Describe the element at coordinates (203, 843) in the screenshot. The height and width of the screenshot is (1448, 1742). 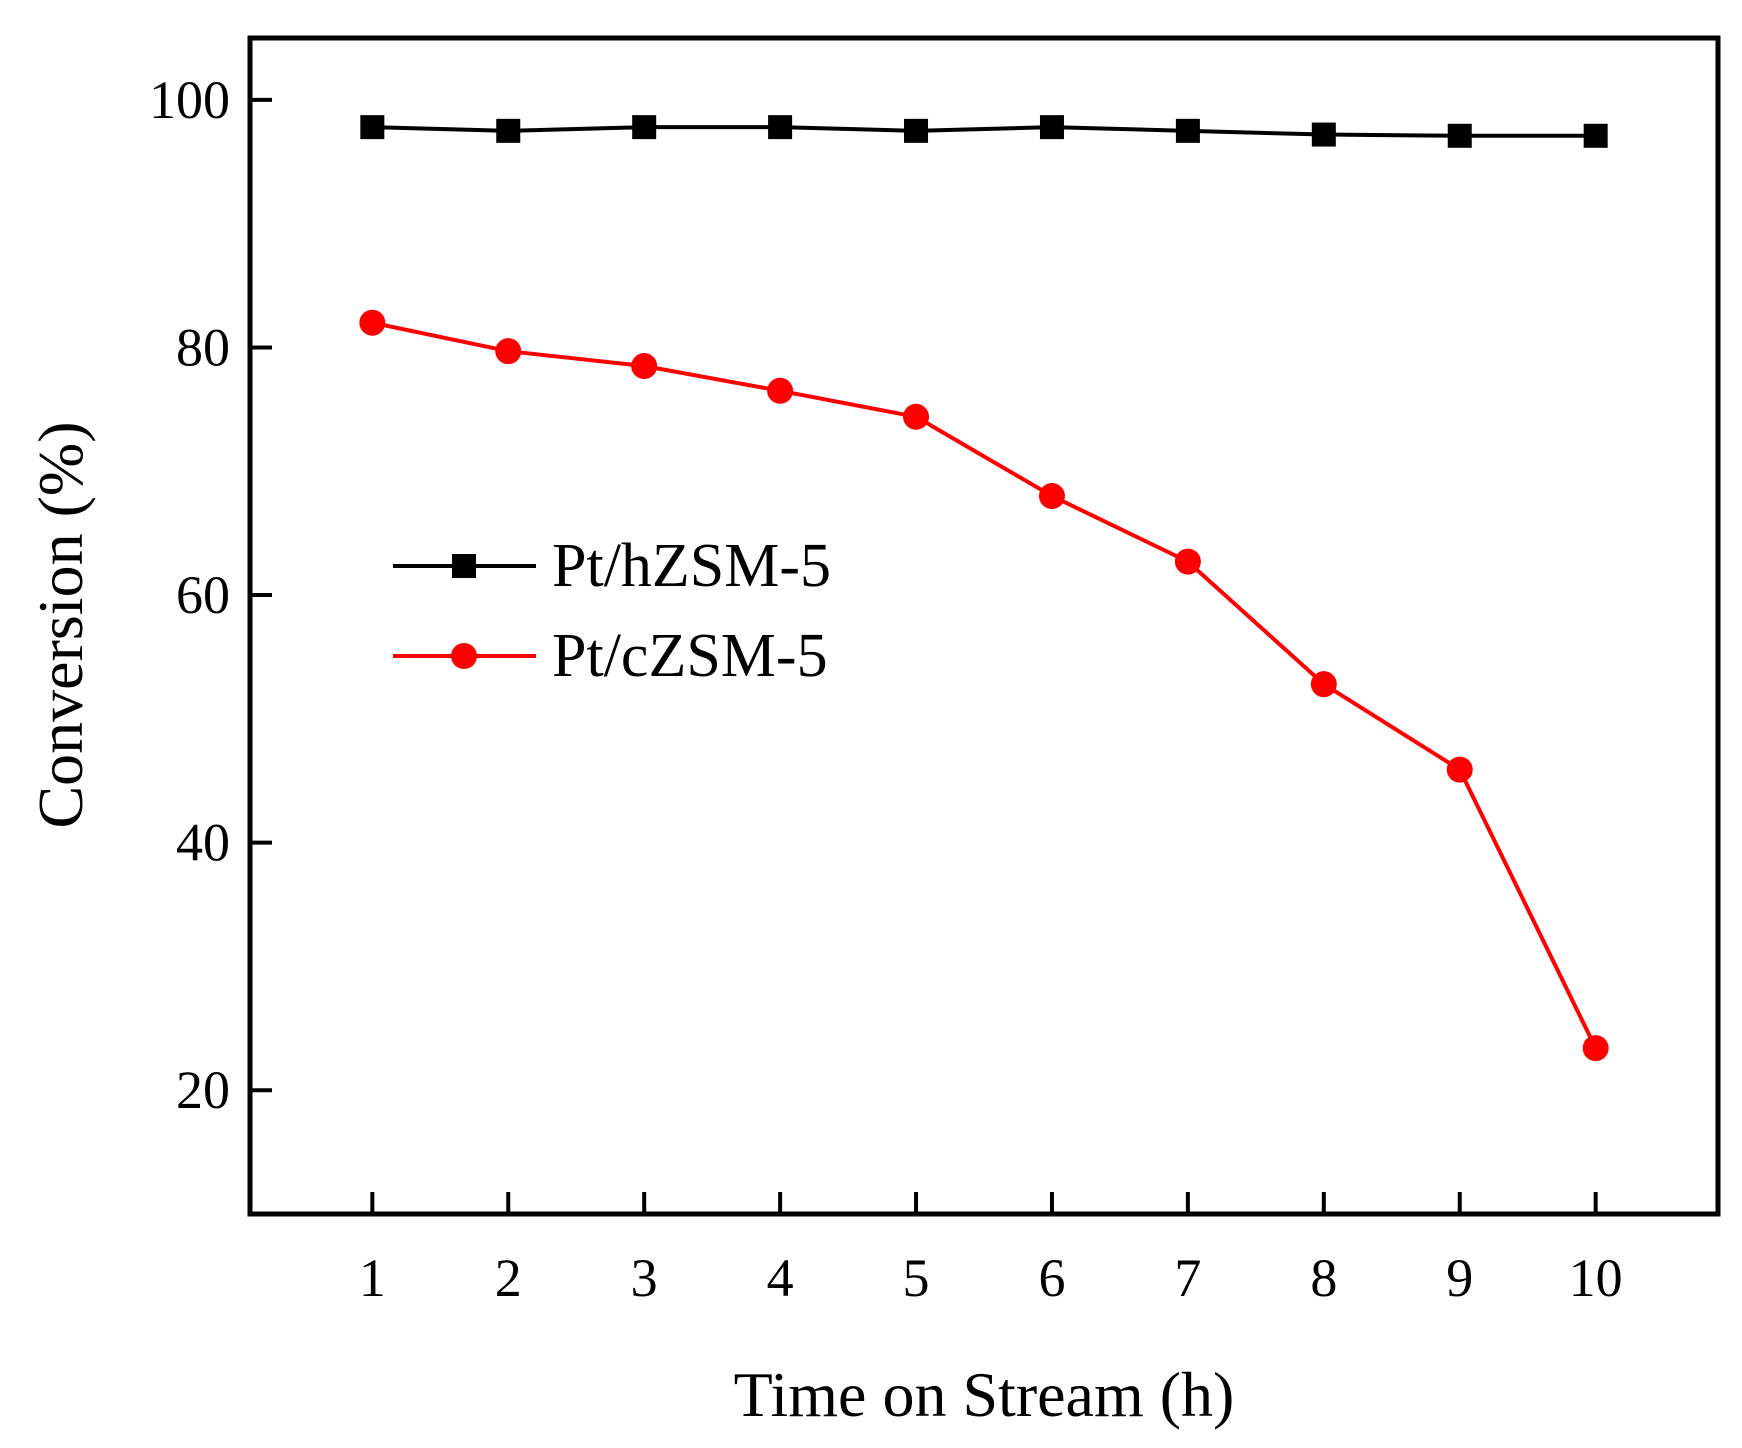
I see `y-tick-label: 40` at that location.